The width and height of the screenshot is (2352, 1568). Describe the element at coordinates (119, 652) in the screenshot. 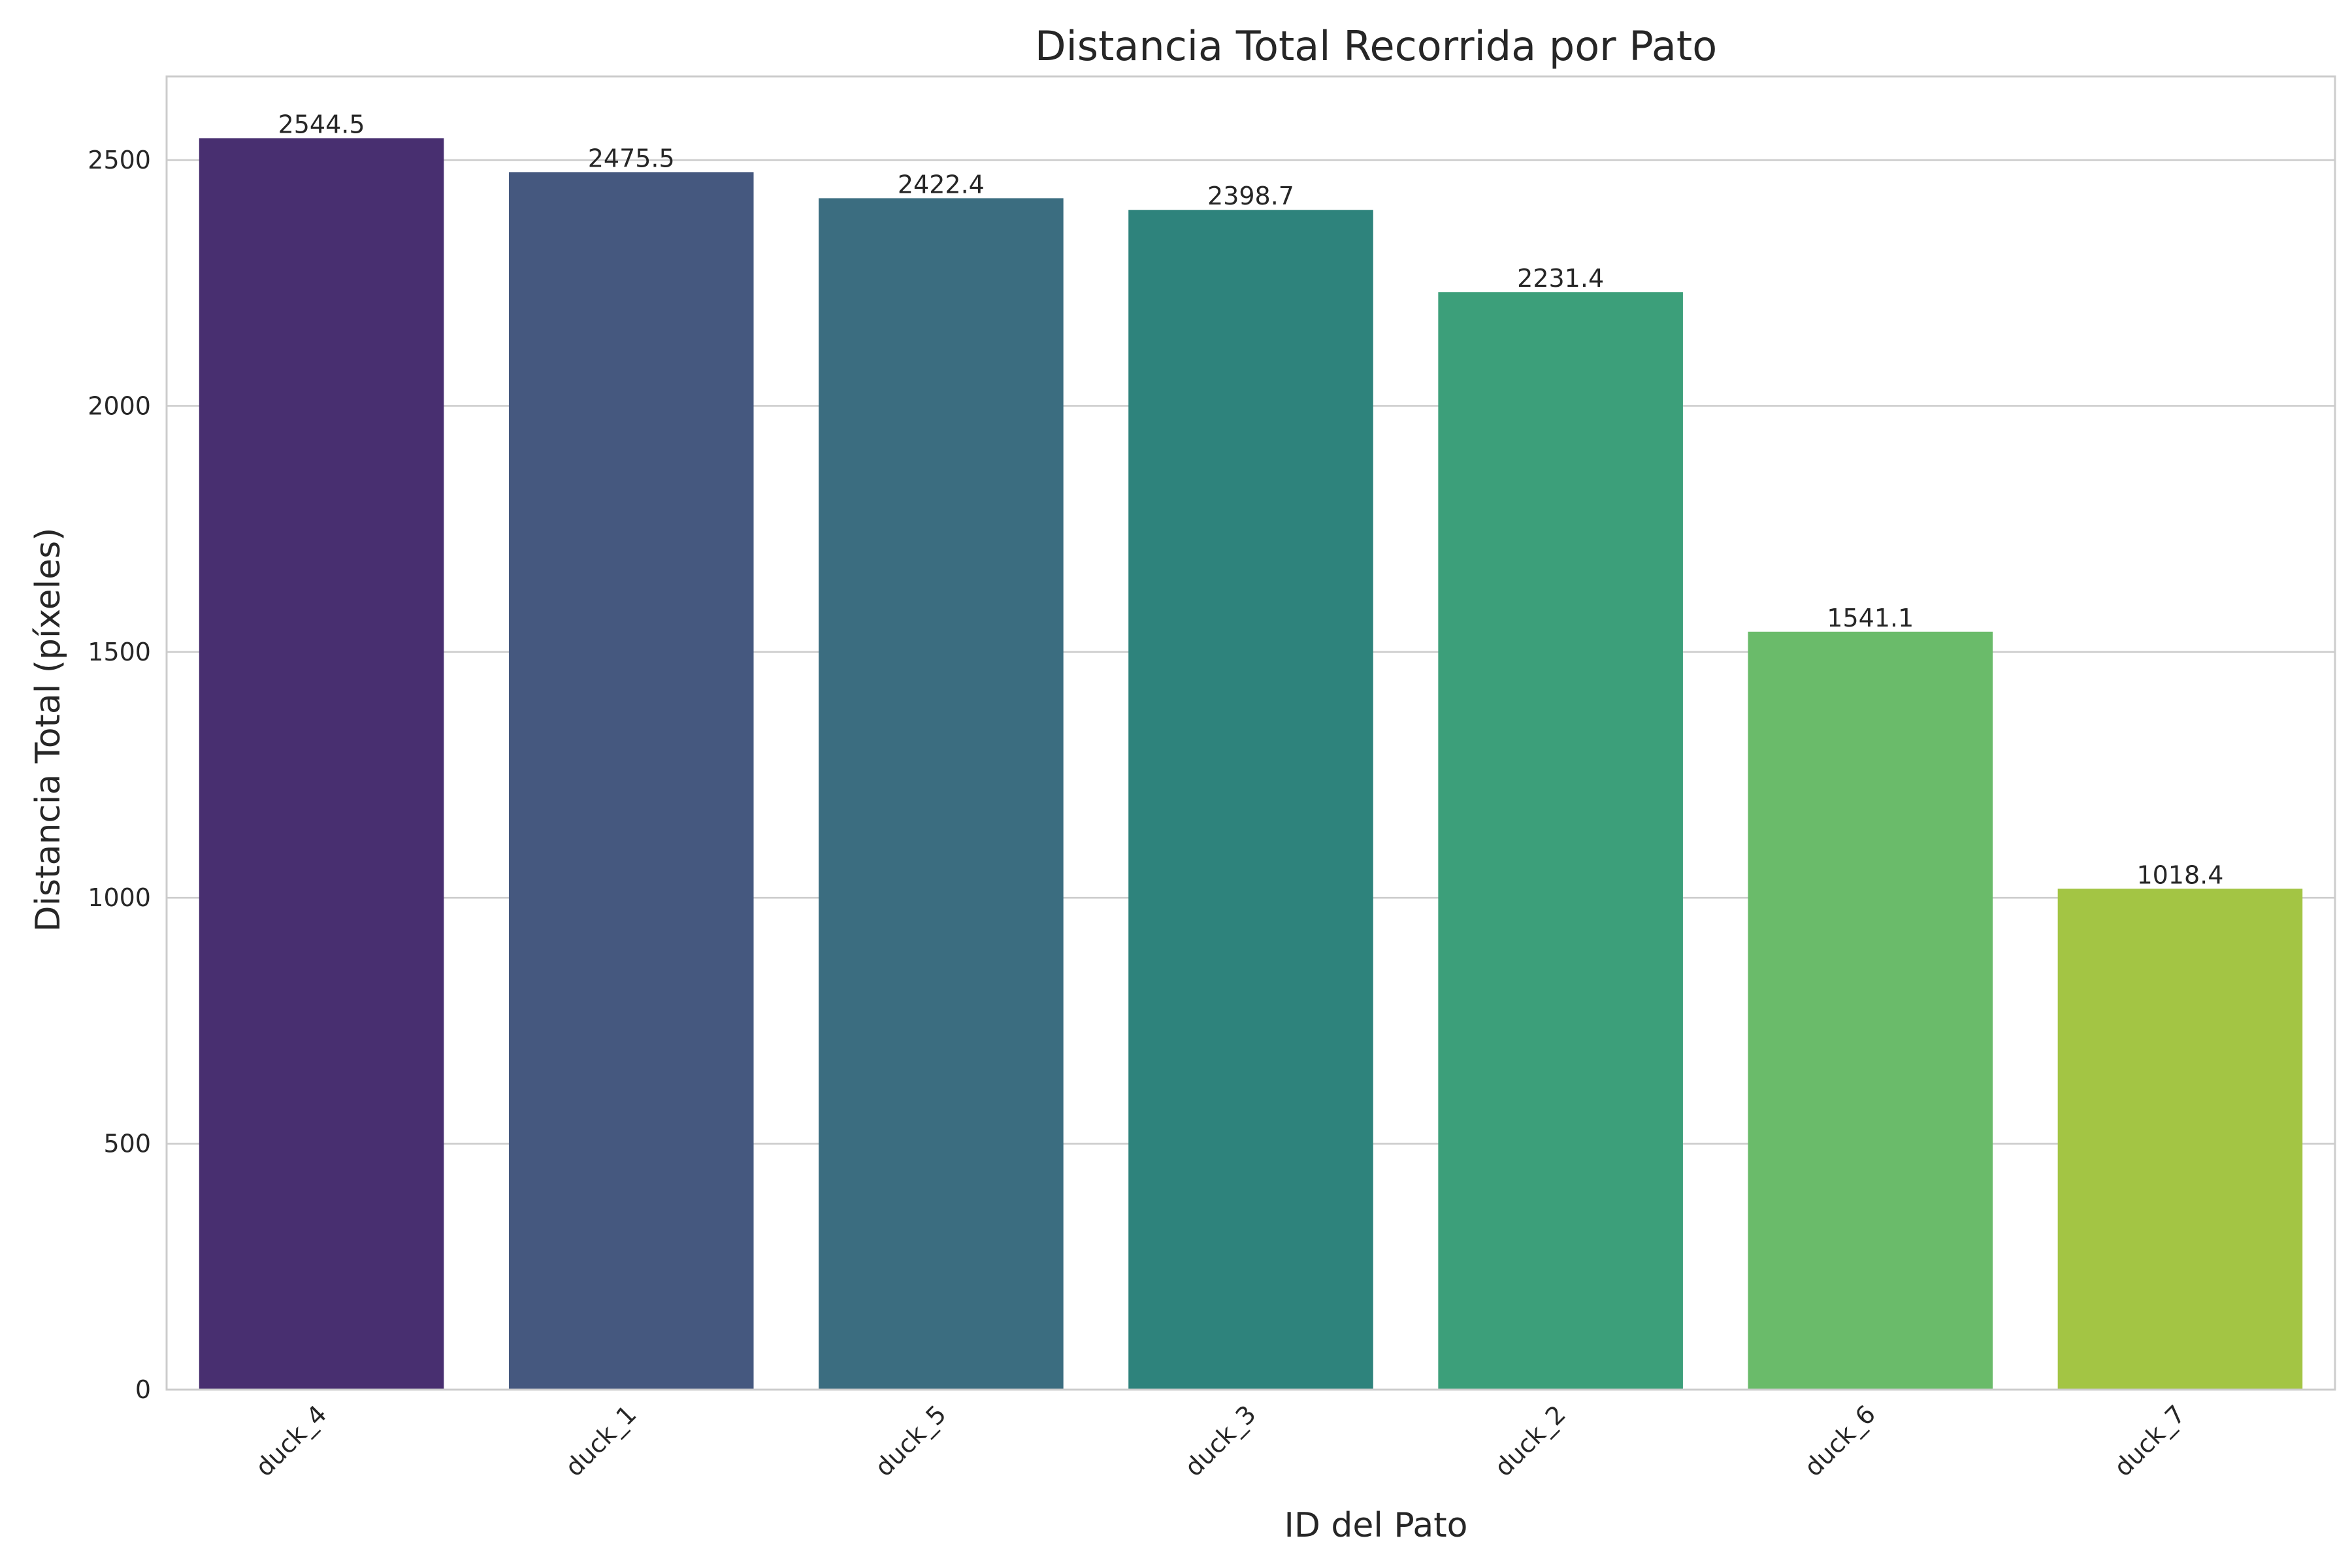

I see `y-tick-label: 1500` at that location.